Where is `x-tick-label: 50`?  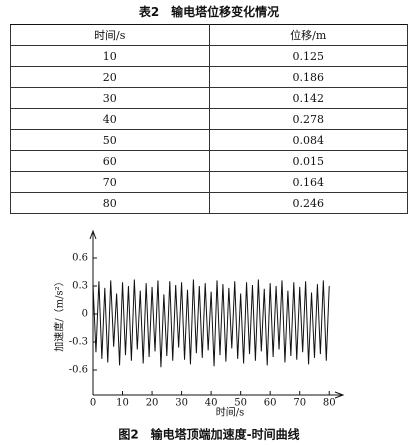
x-tick-label: 50 is located at coordinates (240, 403).